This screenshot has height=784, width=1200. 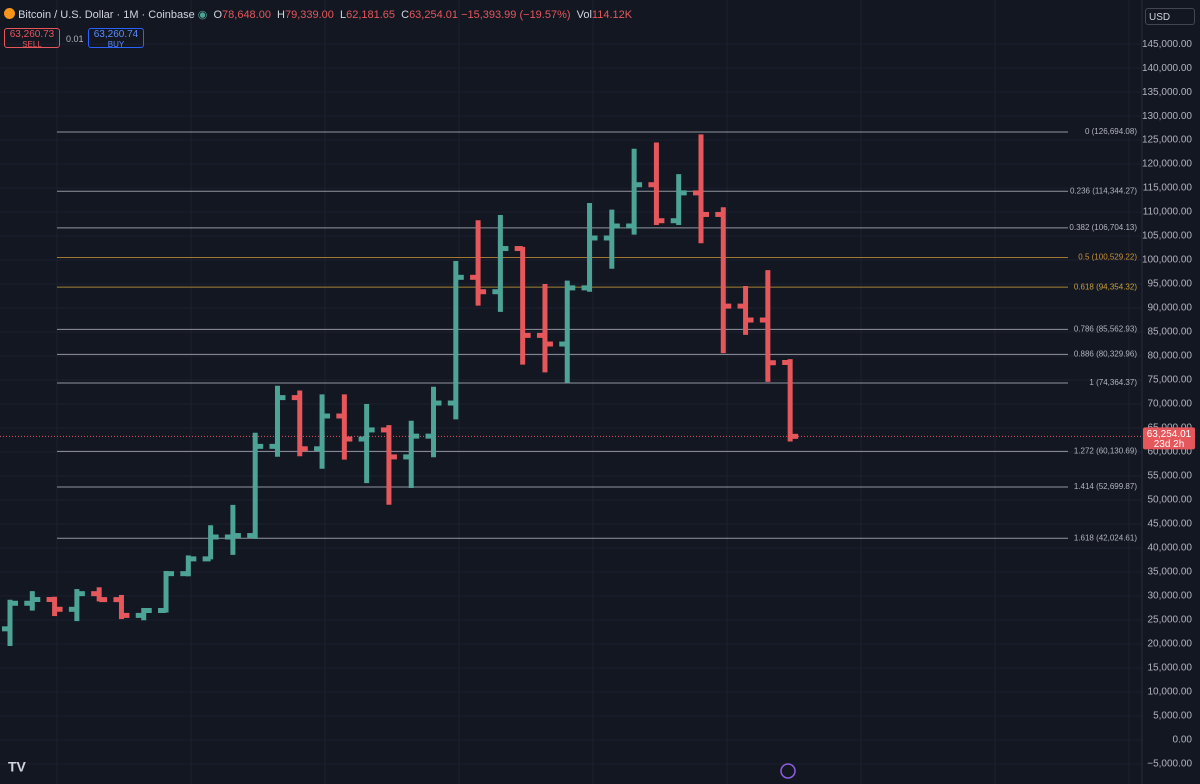 I want to click on currency-select: USD, so click(x=1170, y=16).